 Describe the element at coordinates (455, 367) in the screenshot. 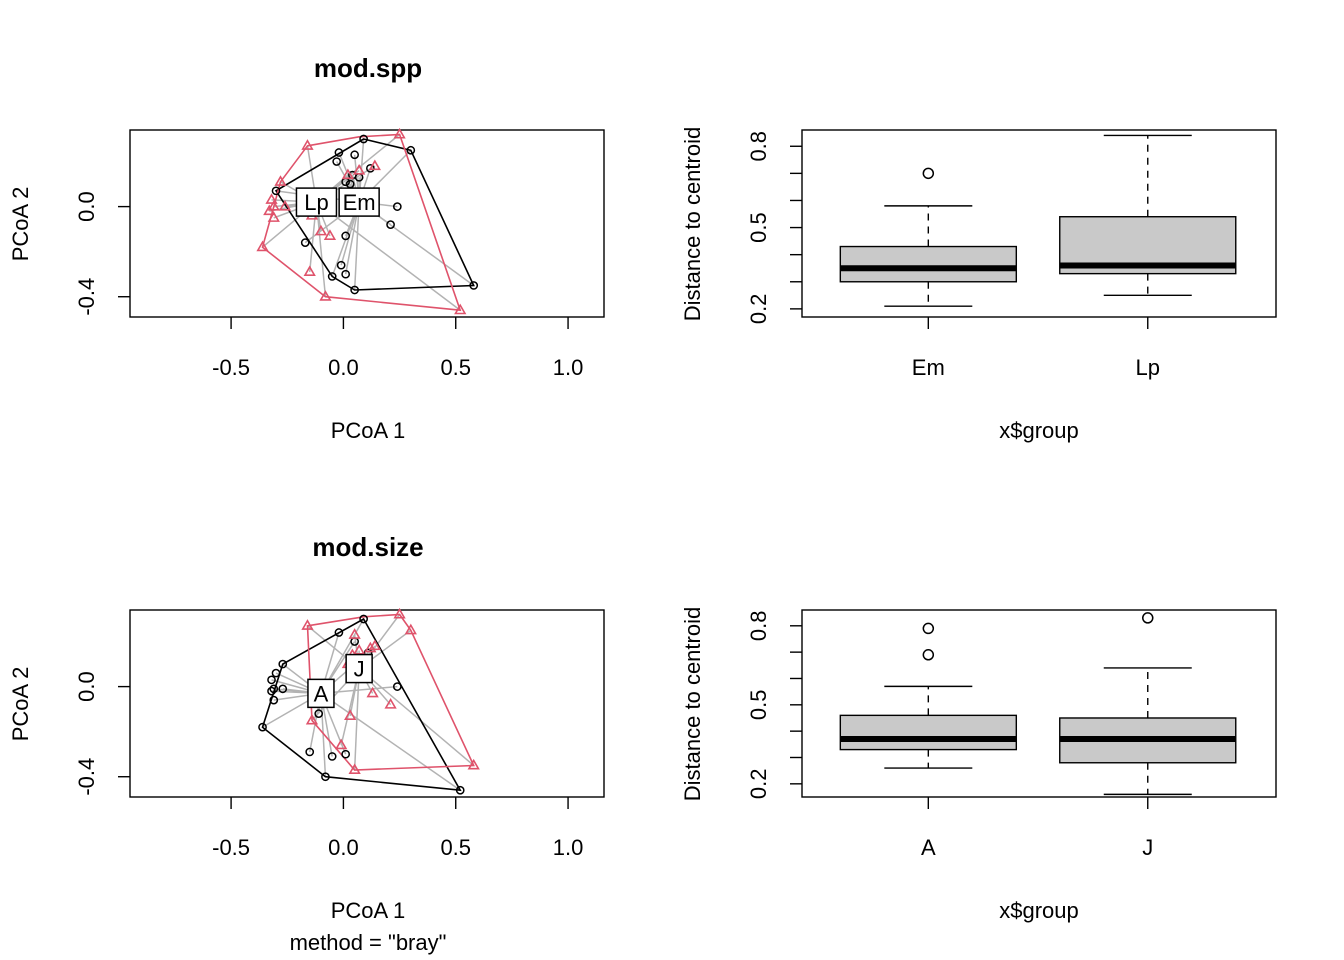

I see `x-tick-label: 0.5` at that location.